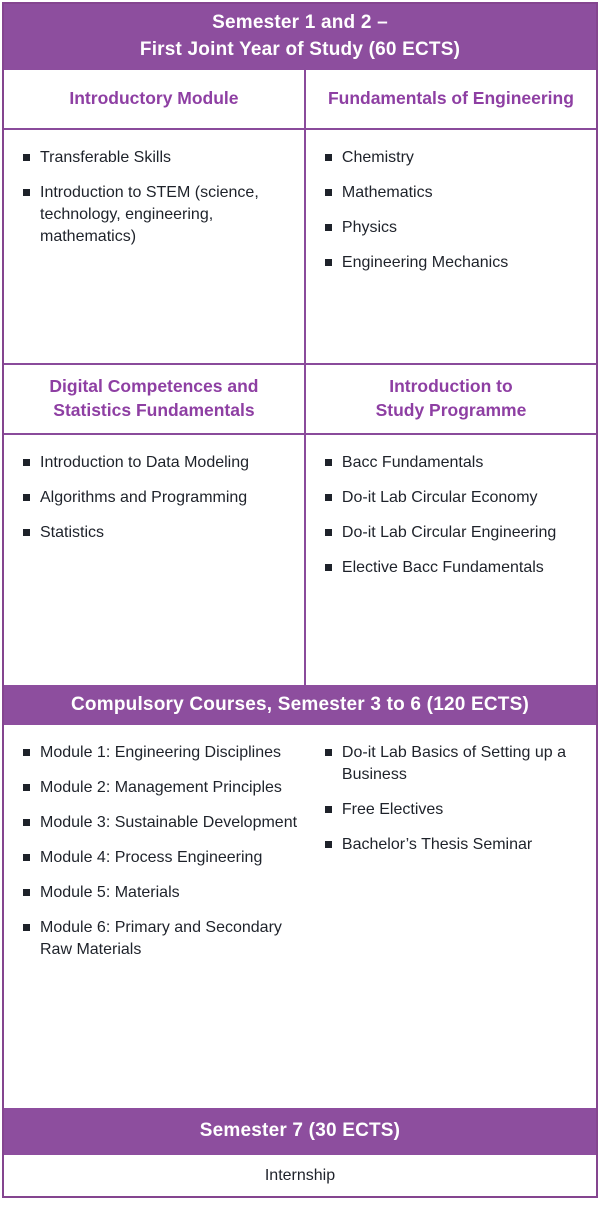 This screenshot has height=1209, width=600. I want to click on list-item: Module 5: Materials, so click(160, 893).